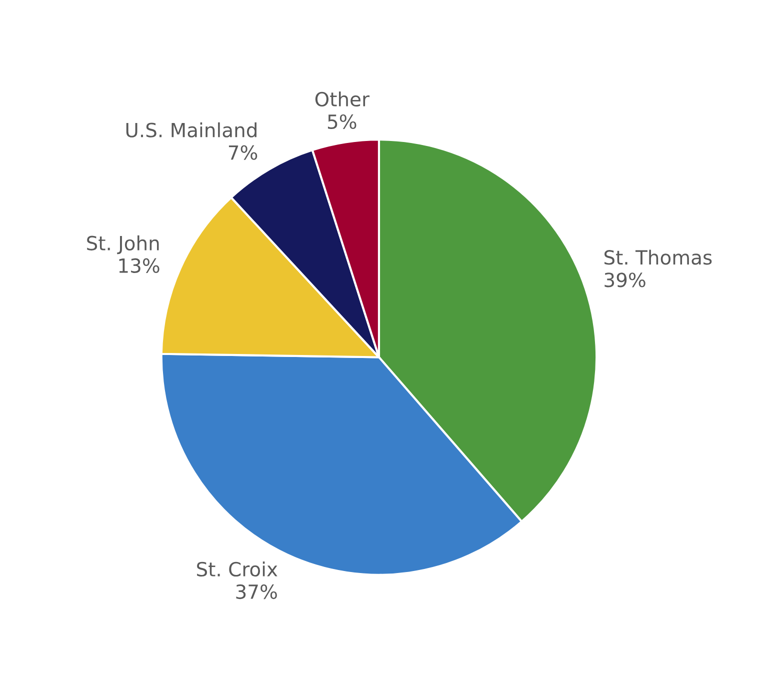  What do you see at coordinates (191, 130) in the screenshot?
I see `slice-label: U.S. Mainland` at bounding box center [191, 130].